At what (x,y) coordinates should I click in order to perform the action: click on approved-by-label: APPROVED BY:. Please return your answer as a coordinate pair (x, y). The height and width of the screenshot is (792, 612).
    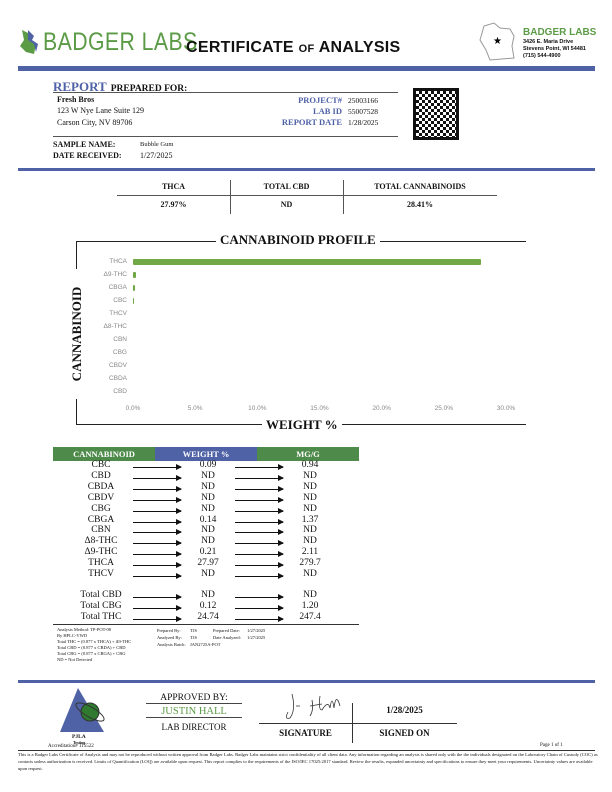
    Looking at the image, I should click on (194, 698).